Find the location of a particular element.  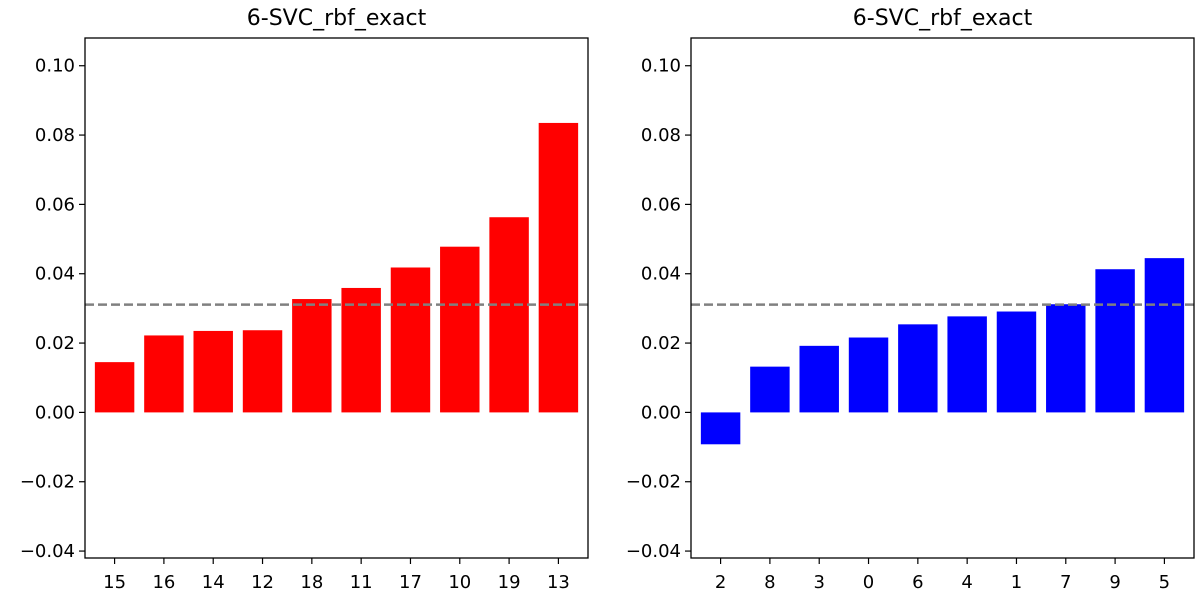

x-tick-label: 18 is located at coordinates (311, 582).